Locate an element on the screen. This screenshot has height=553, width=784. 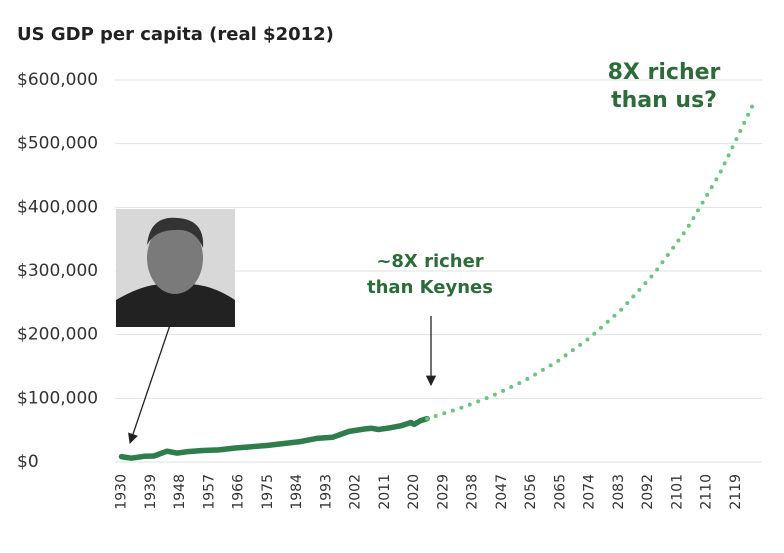
x-tick-label: 1975 is located at coordinates (268, 492).